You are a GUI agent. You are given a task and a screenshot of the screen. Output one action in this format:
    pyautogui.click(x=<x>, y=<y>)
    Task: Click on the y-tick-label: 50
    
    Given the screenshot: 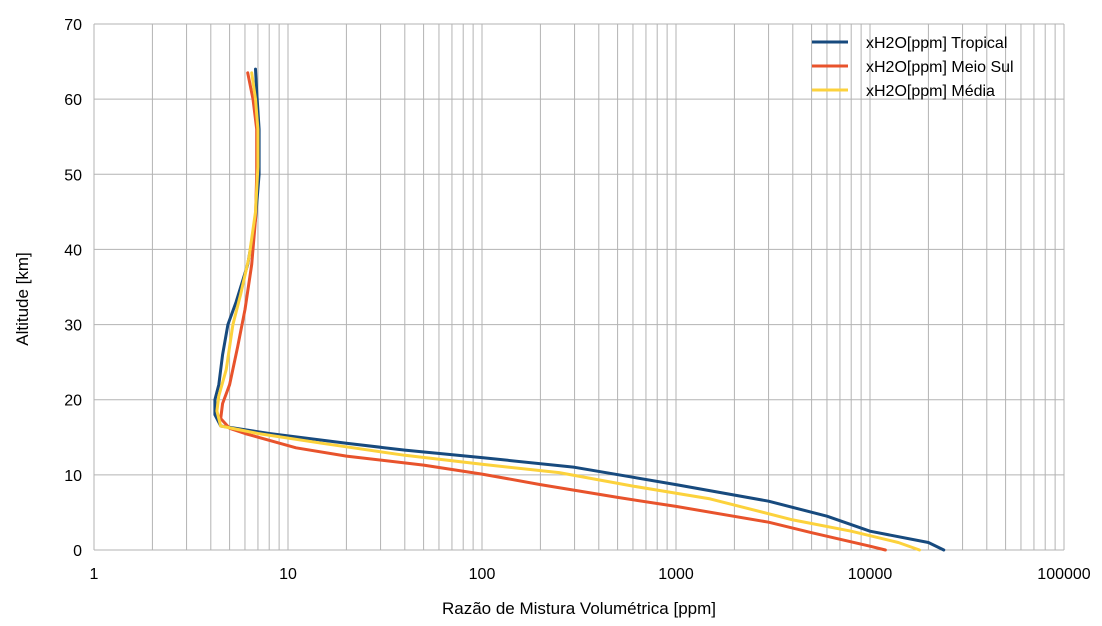 What is the action you would take?
    pyautogui.click(x=73, y=175)
    